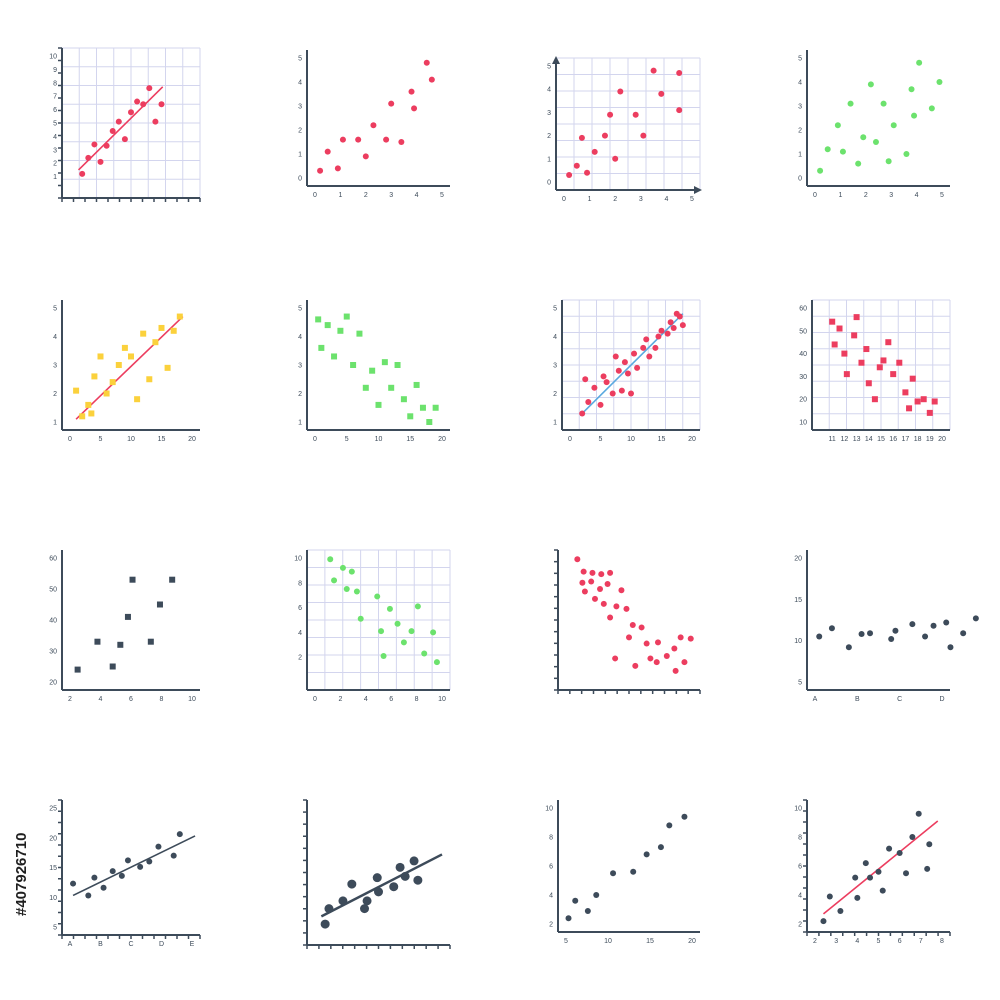 The width and height of the screenshot is (1000, 1000). What do you see at coordinates (381, 885) in the screenshot?
I see `trend-line` at bounding box center [381, 885].